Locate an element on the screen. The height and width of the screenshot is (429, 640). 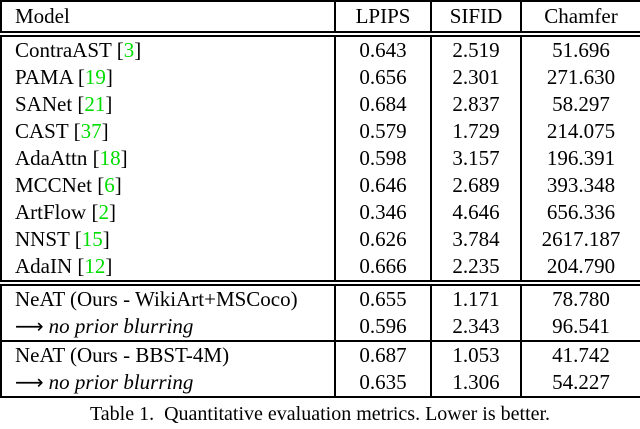
model-name: CAST is located at coordinates (42, 131).